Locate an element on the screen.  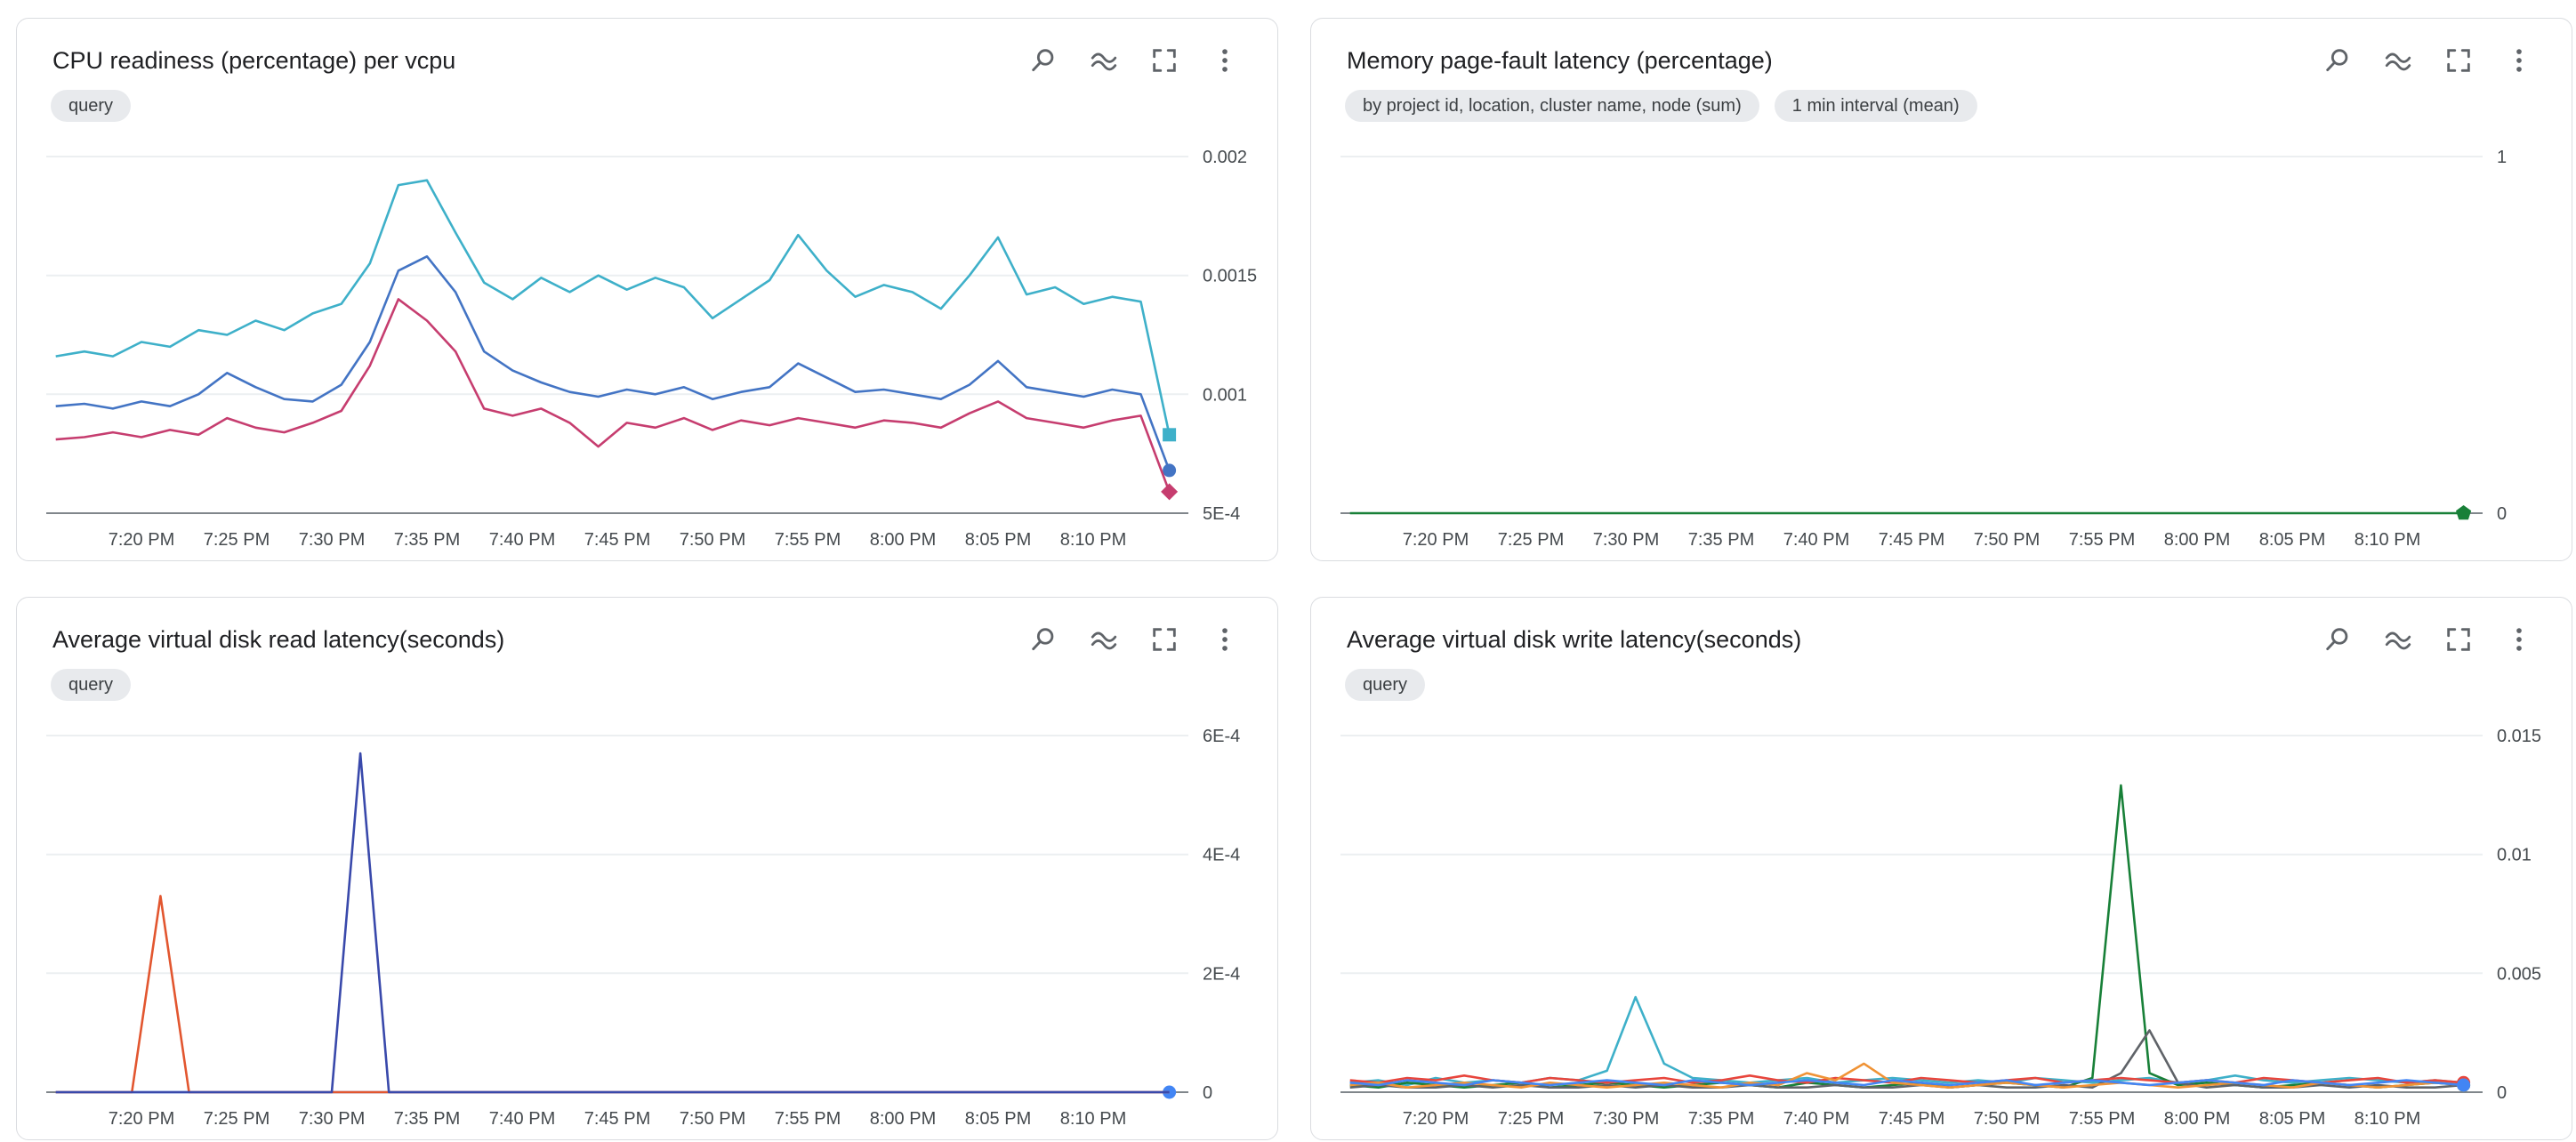
y-tick-label: 4E-4 is located at coordinates (1221, 855).